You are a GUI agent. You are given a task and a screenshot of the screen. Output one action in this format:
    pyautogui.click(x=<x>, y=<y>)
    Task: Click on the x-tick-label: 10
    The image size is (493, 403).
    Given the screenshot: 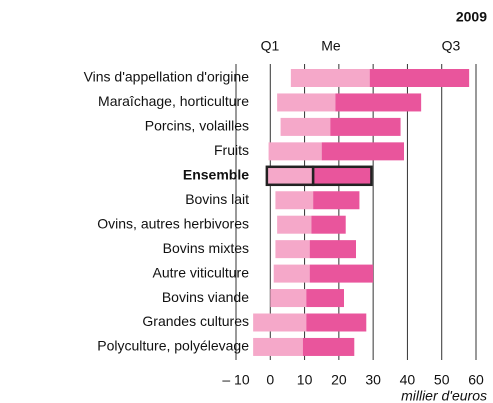 What is the action you would take?
    pyautogui.click(x=305, y=380)
    